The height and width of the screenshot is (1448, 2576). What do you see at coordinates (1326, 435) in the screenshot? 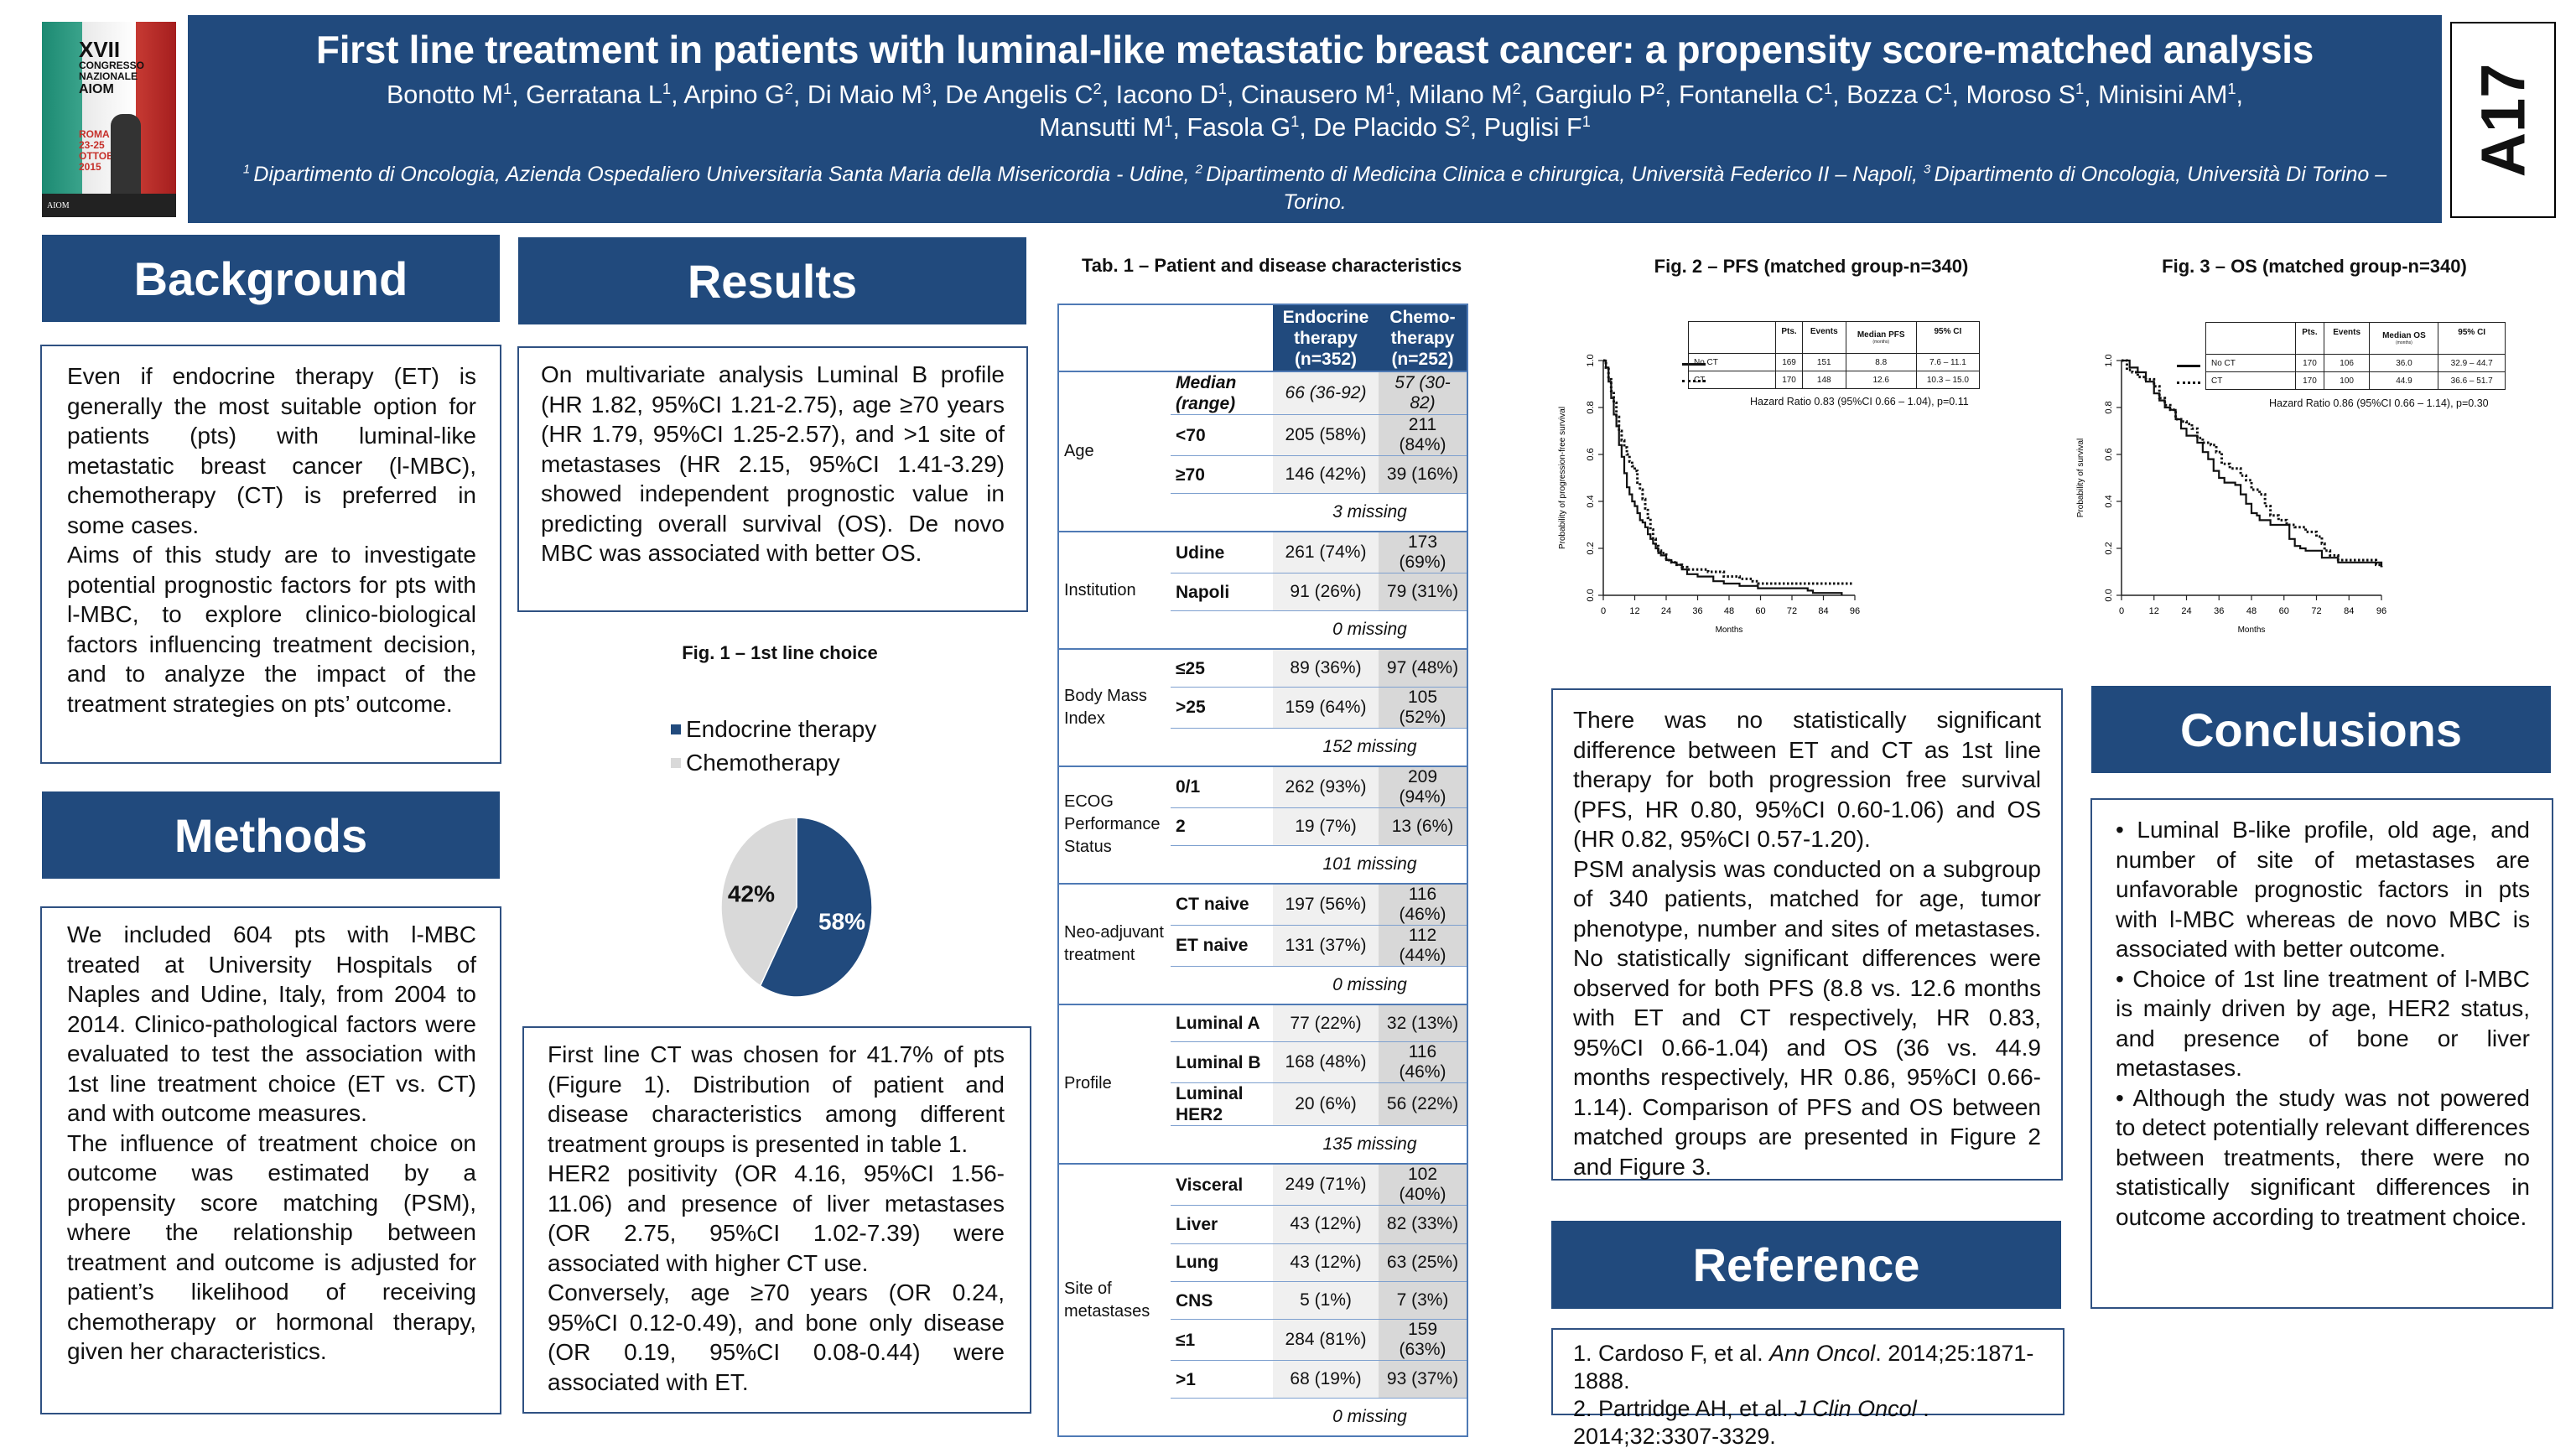
I see `cell-endocrine: 205 (58%)` at bounding box center [1326, 435].